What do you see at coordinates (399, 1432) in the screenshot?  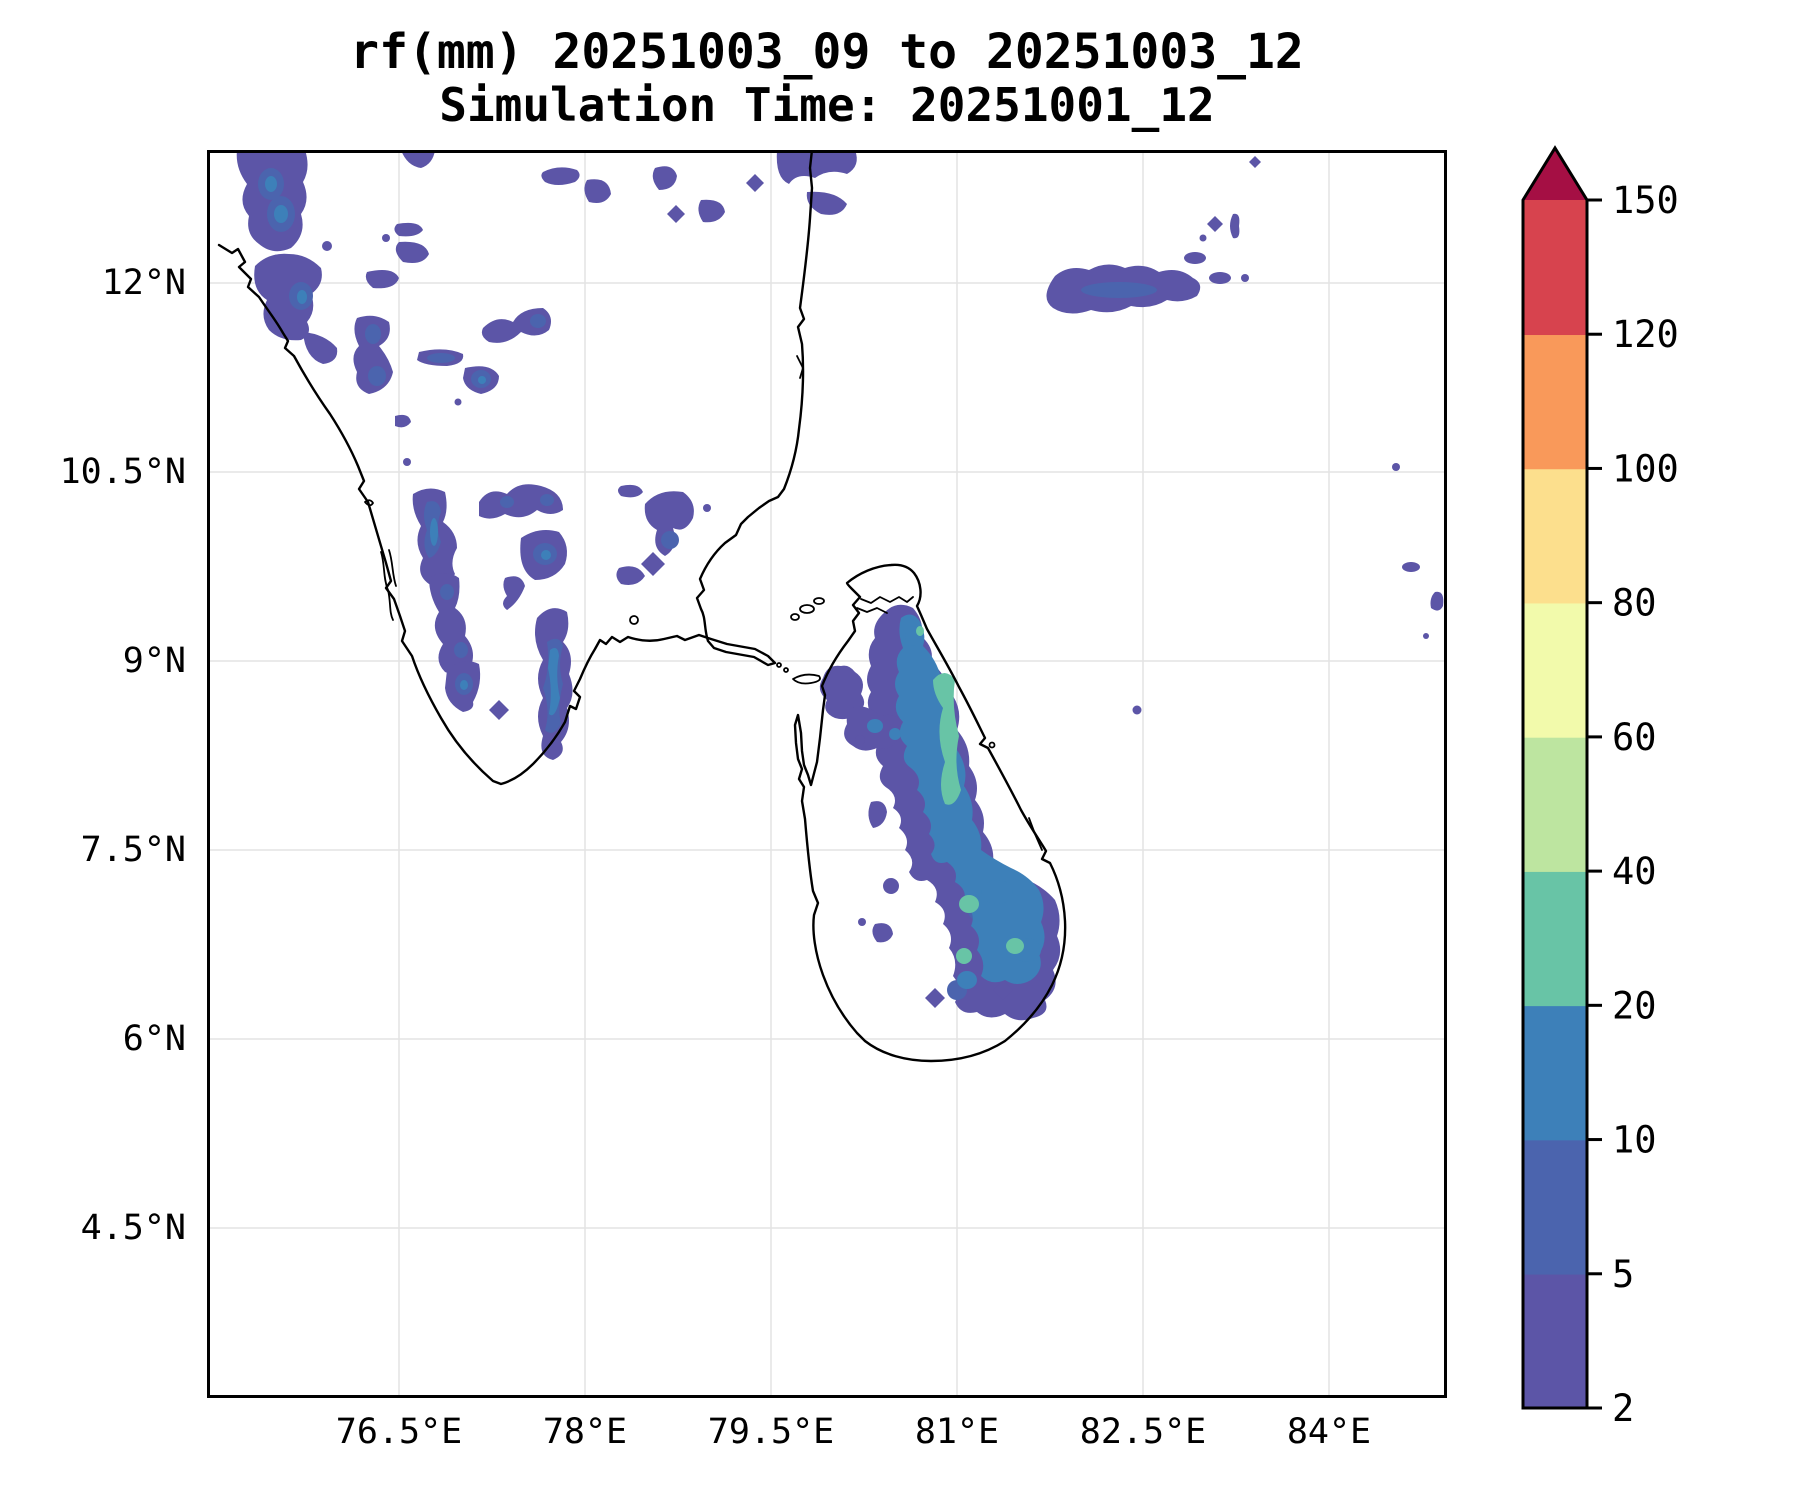 I see `x-tick-label: 76.5°E` at bounding box center [399, 1432].